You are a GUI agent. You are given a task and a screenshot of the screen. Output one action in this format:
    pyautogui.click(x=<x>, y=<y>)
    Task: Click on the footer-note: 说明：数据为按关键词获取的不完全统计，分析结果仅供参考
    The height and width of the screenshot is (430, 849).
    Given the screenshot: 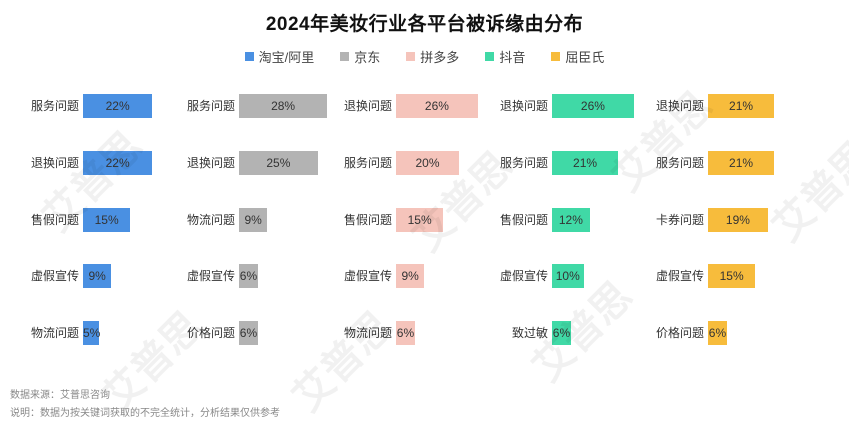 What is the action you would take?
    pyautogui.click(x=145, y=413)
    